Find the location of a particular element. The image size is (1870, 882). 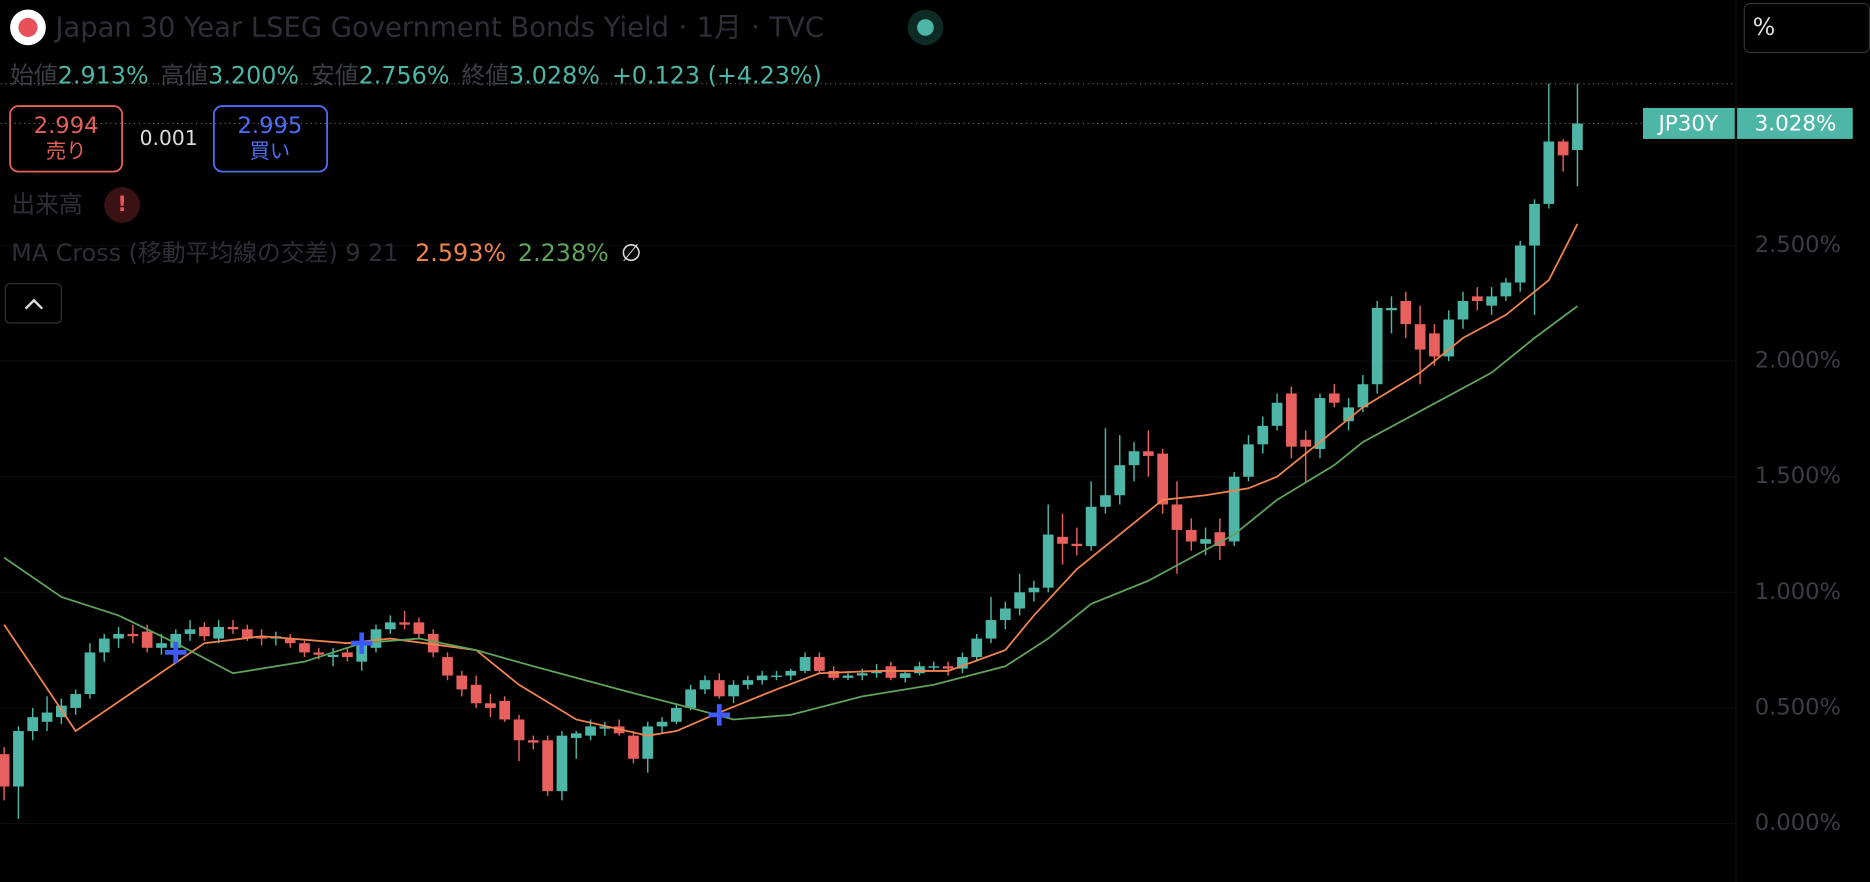

interval: 1月 is located at coordinates (719, 27).